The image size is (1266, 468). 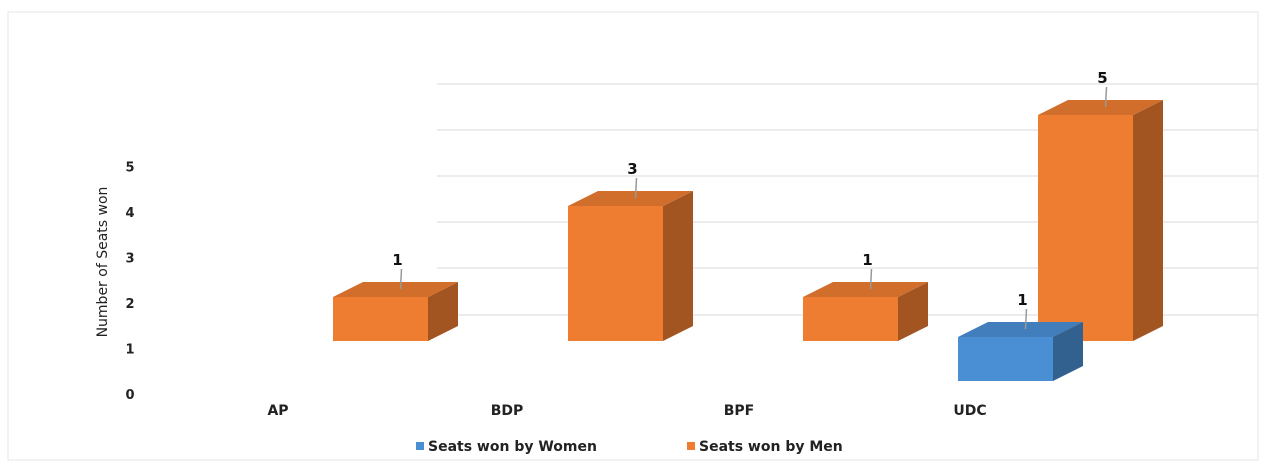 I want to click on data-label: 5, so click(x=1102, y=78).